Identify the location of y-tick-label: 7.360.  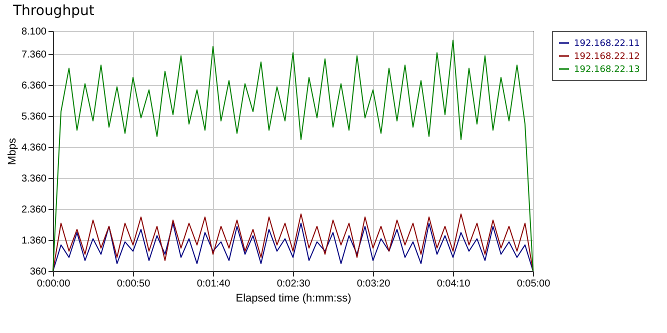
(34, 54).